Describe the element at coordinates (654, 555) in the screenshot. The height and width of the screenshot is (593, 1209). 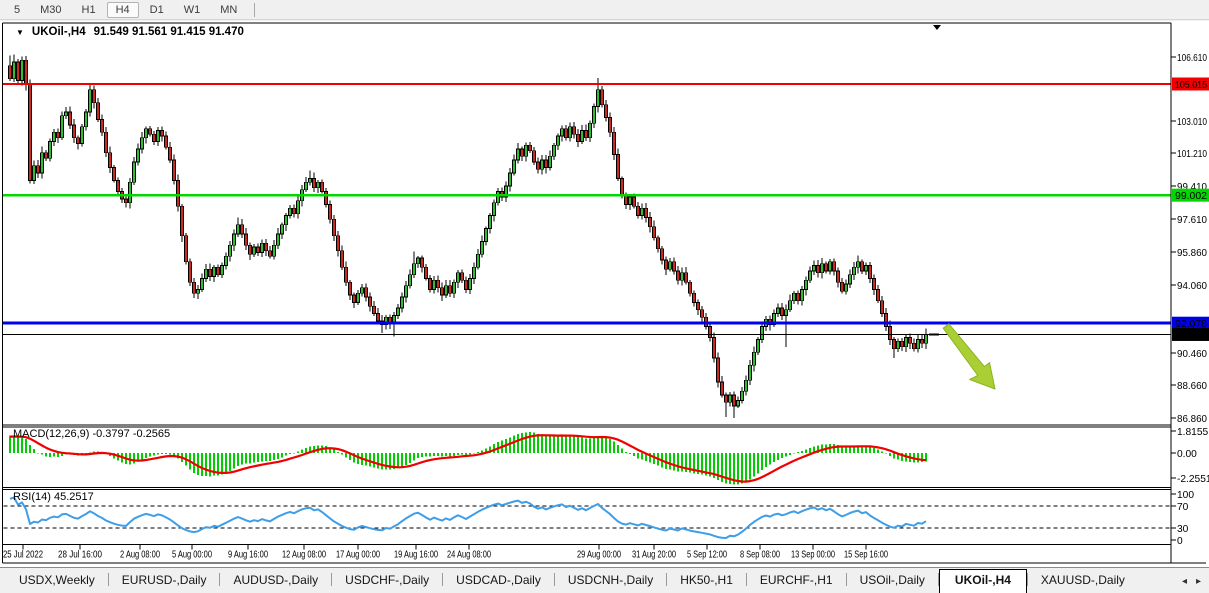
I see `time-tick-label: 31 Aug 20:00` at that location.